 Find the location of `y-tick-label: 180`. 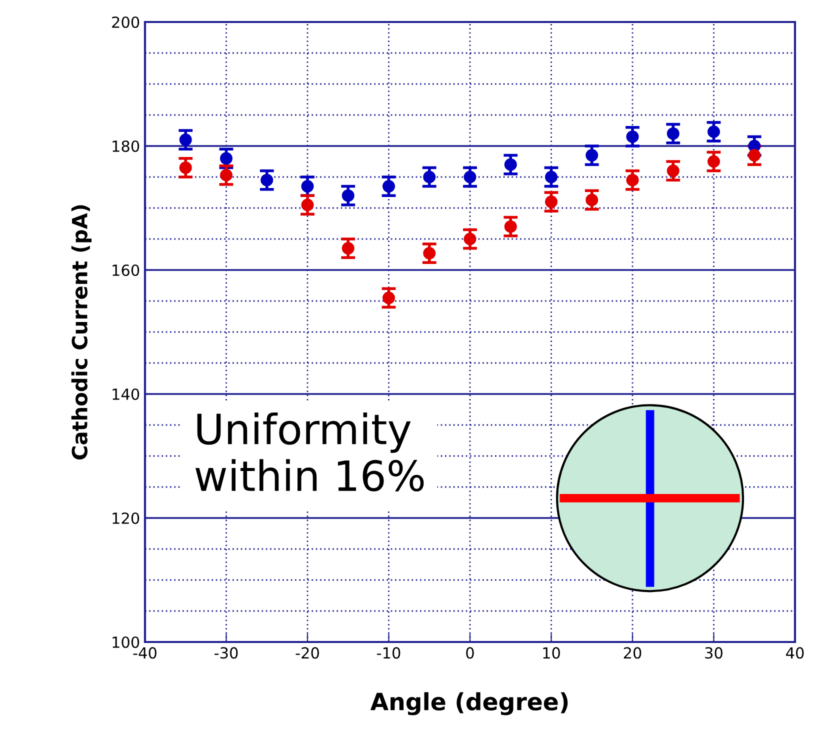

y-tick-label: 180 is located at coordinates (126, 146).